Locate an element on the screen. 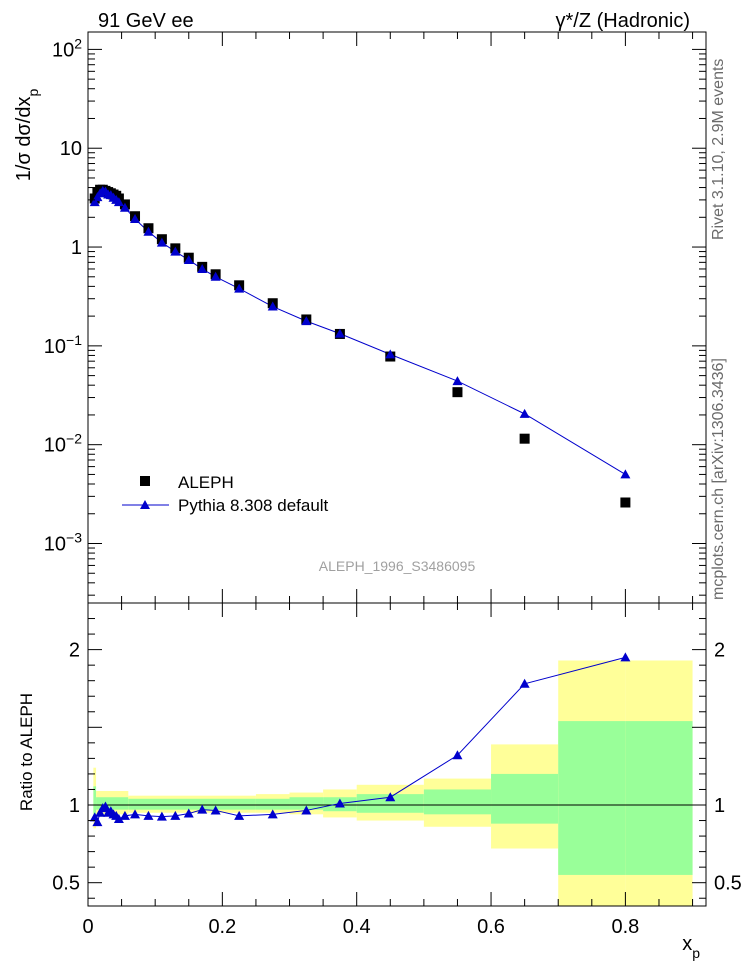  ratio-y-tick-label: 0.5 is located at coordinates (66, 884).